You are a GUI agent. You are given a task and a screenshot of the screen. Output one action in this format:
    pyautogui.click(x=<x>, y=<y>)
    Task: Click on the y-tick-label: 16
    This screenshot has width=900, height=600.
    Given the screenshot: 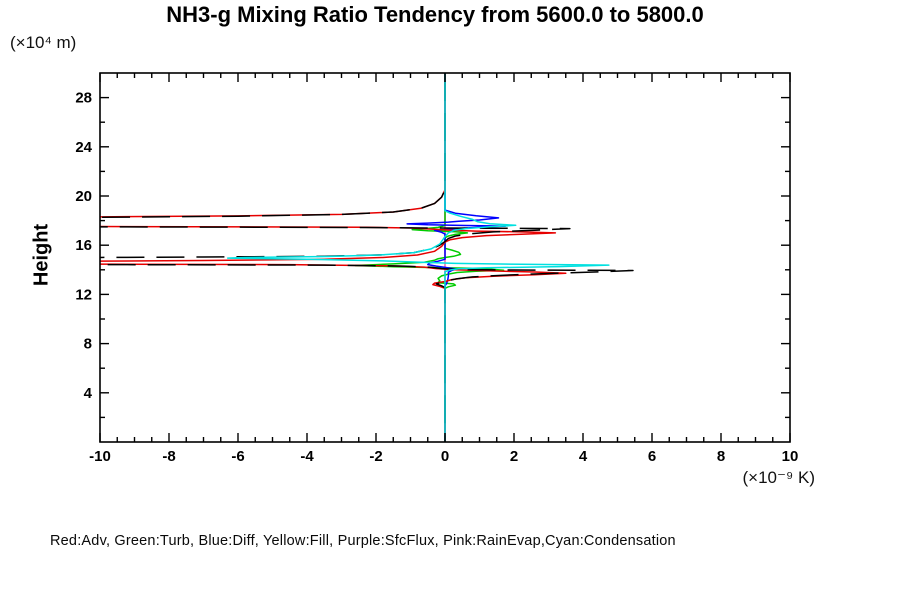 What is the action you would take?
    pyautogui.click(x=83, y=245)
    